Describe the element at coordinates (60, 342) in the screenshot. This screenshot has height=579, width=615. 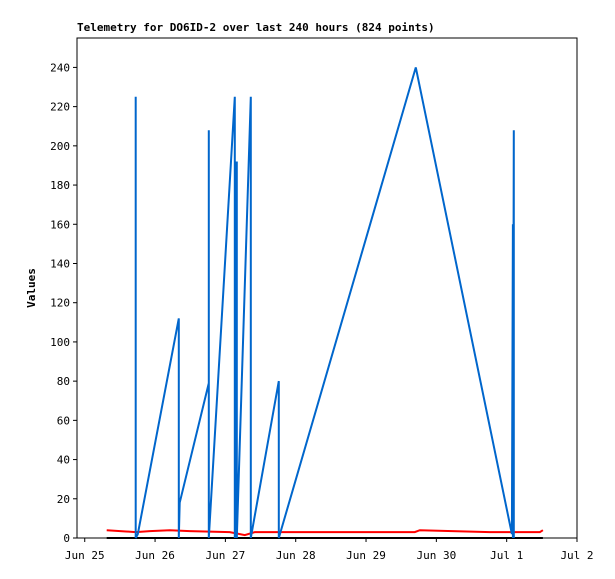
I see `y-tick-label: 100` at that location.